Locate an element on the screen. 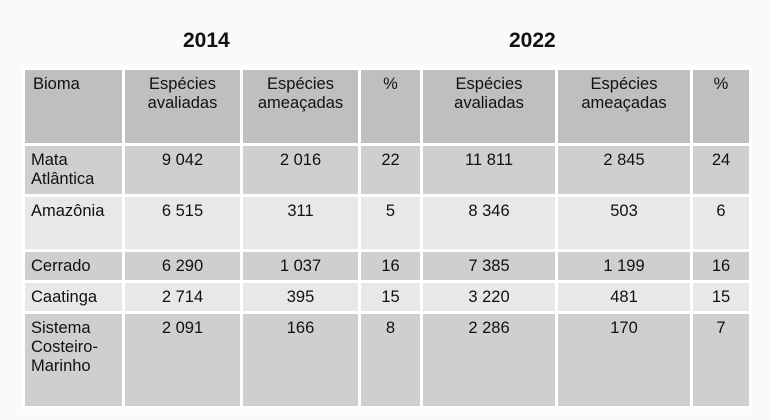 The image size is (771, 420). ameacadas-2014-cell: 166 is located at coordinates (300, 360).